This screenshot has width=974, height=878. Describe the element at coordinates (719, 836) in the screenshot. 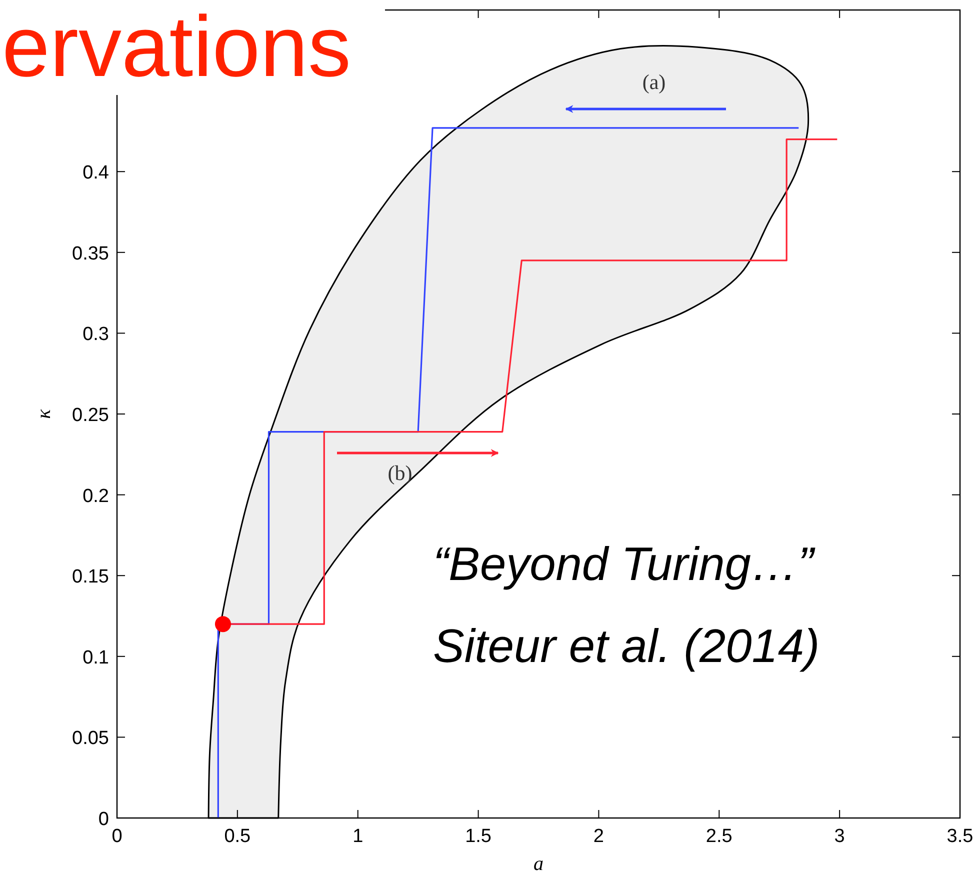

I see `x-tick-label: 2.5` at that location.